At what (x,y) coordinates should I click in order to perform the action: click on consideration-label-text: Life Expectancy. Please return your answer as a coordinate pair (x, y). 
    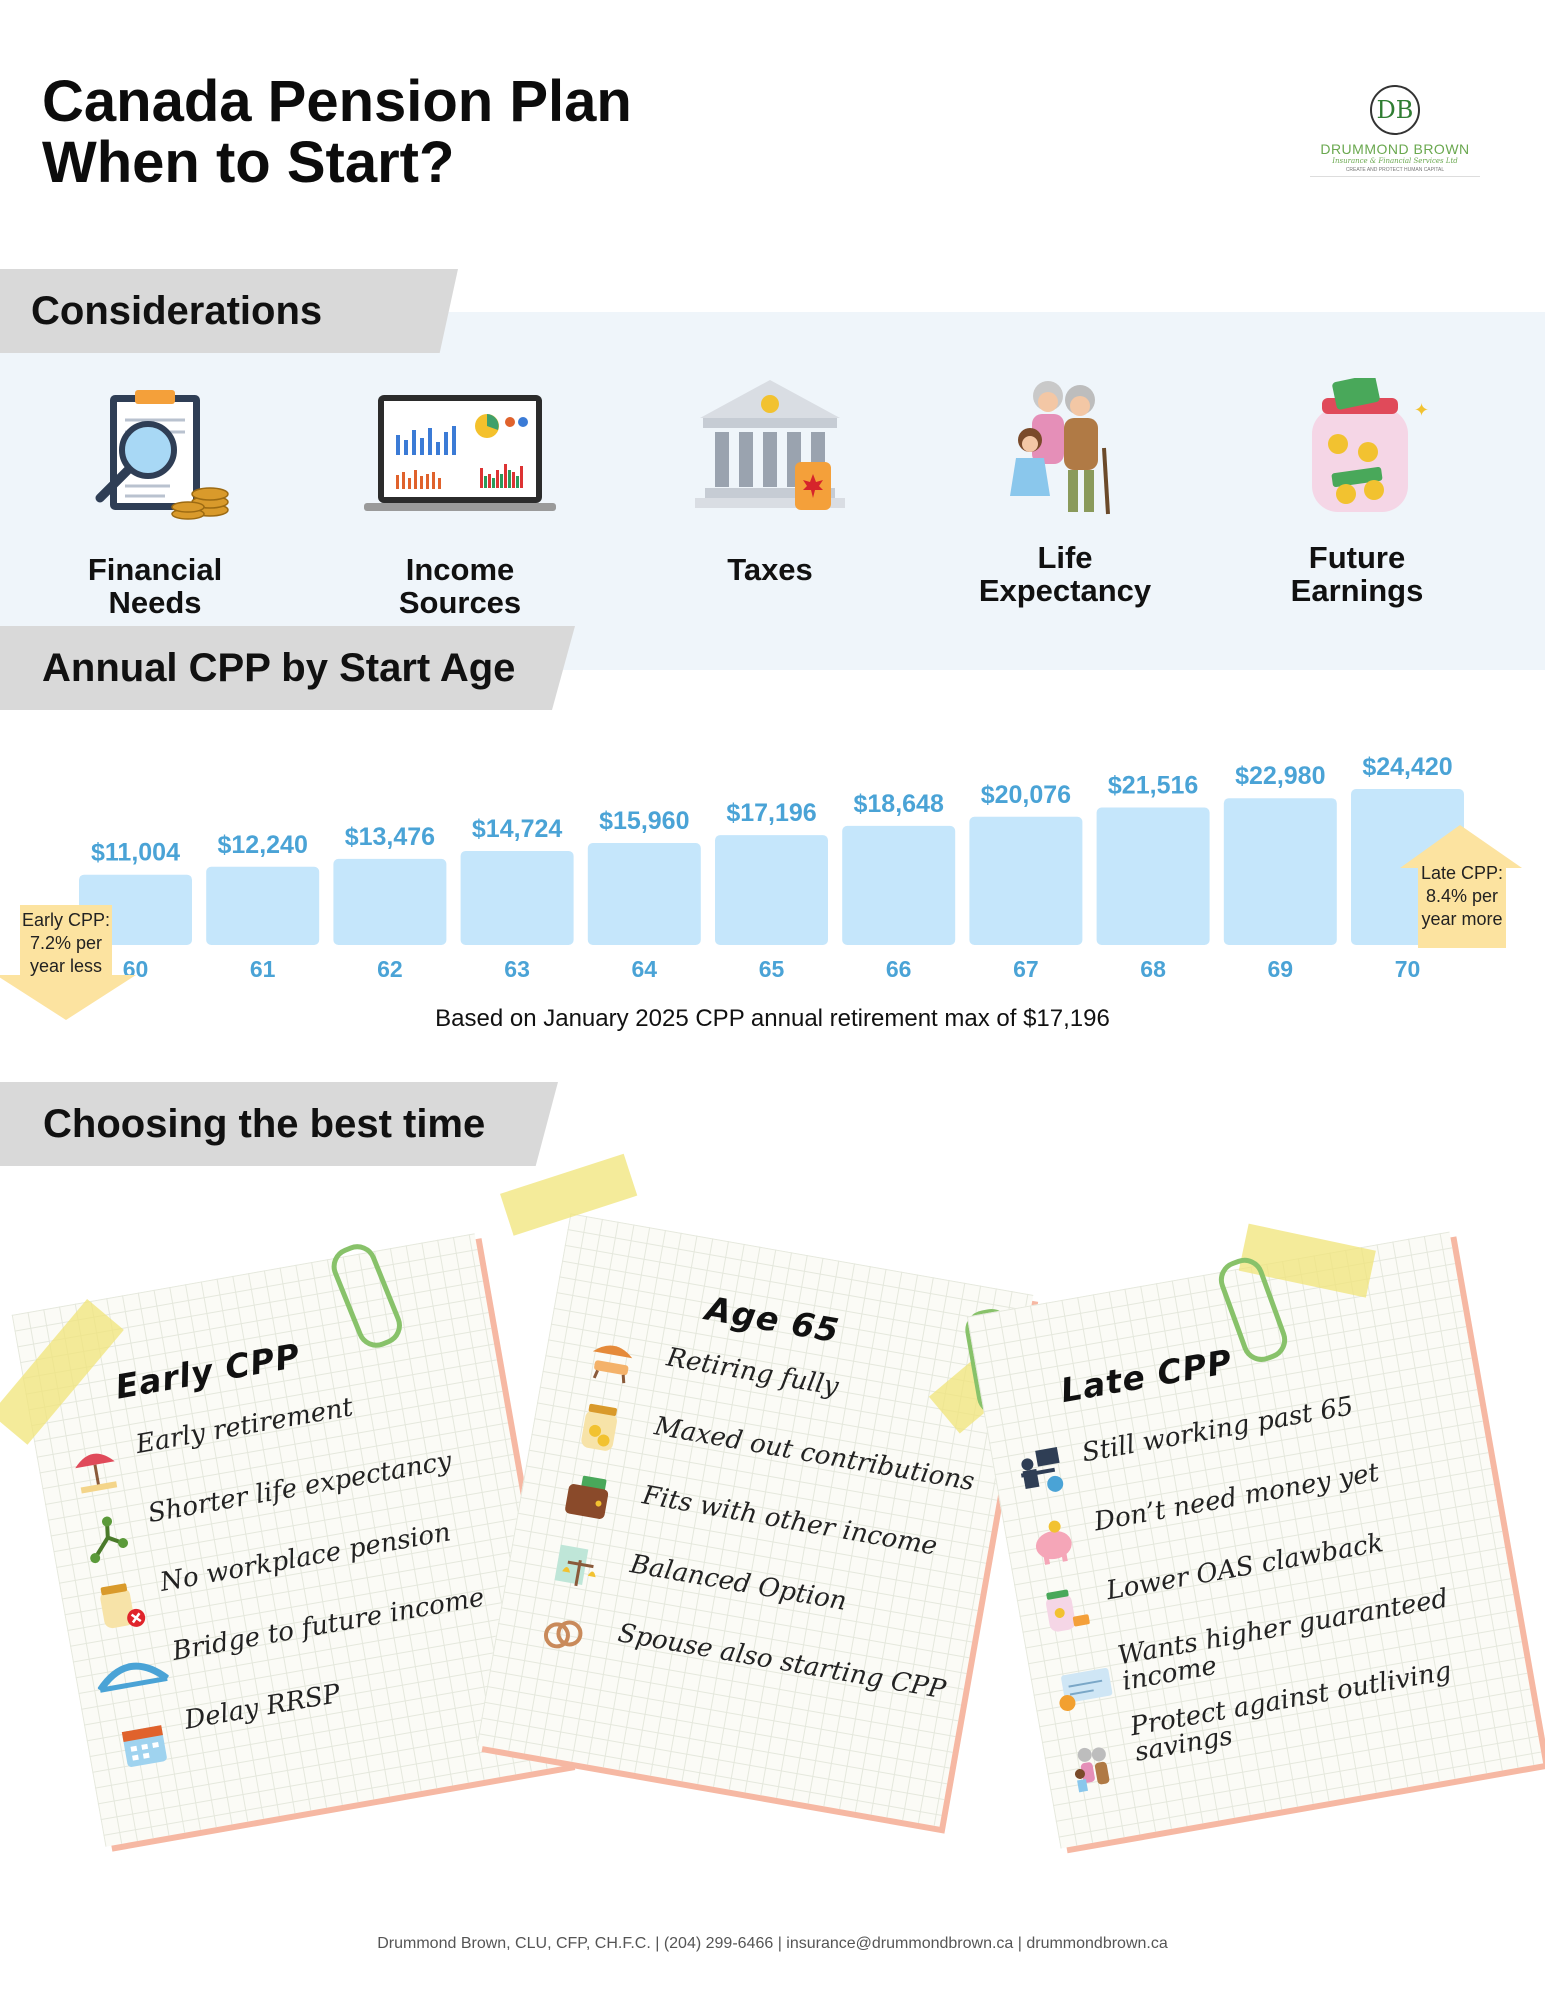
    Looking at the image, I should click on (1065, 574).